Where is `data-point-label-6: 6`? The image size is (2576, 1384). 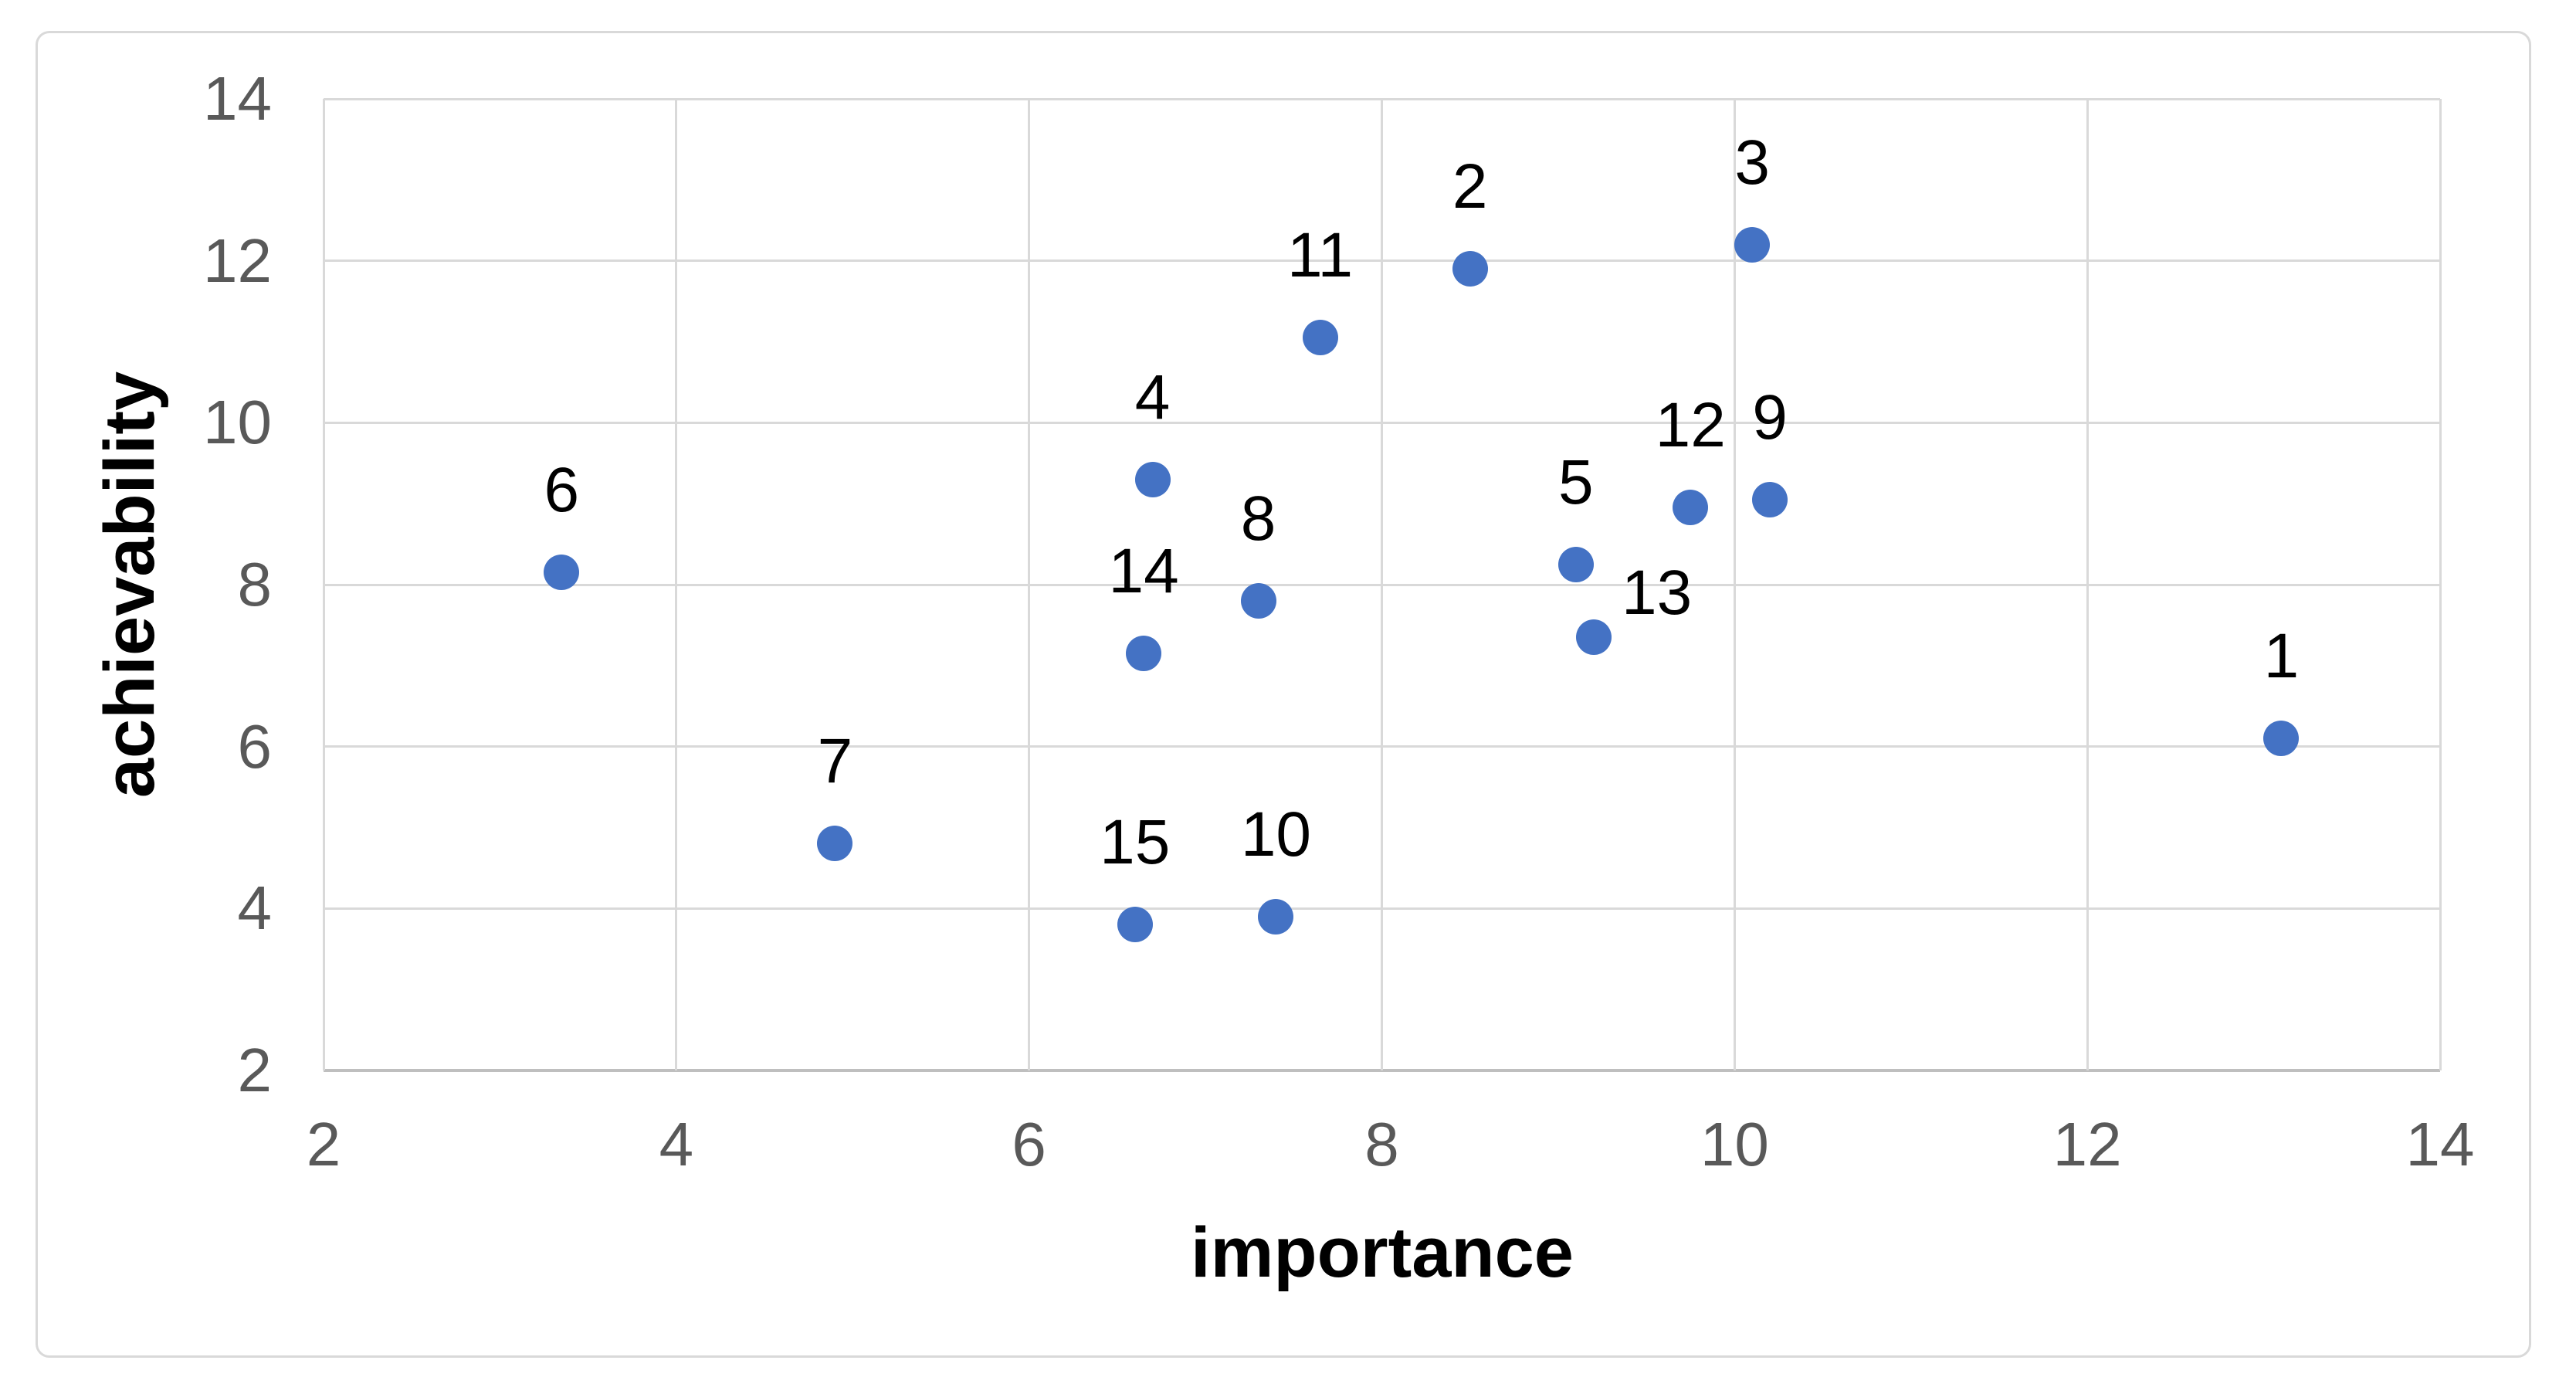
data-point-label-6: 6 is located at coordinates (562, 491).